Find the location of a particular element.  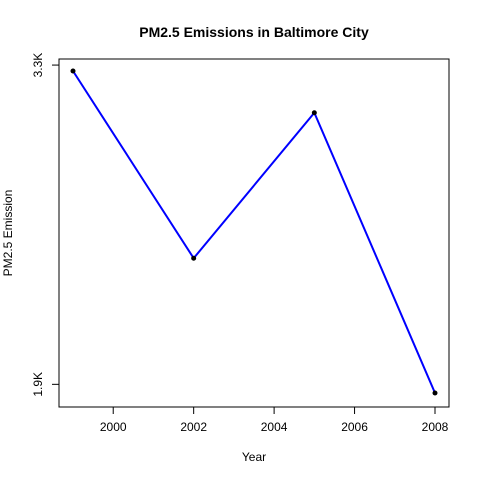

data-point-1999 is located at coordinates (73, 71).